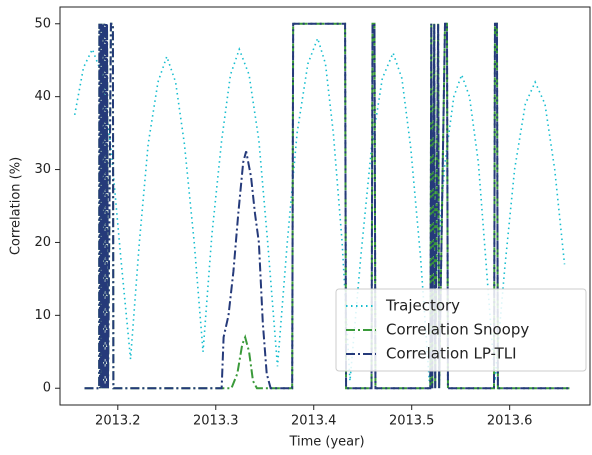 The image size is (592, 455). I want to click on x-tick-label: 2013.4, so click(314, 421).